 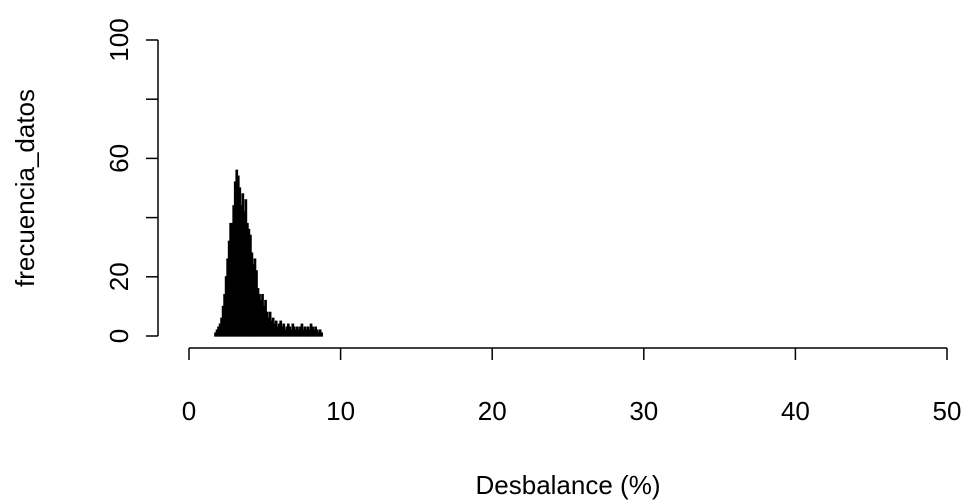 What do you see at coordinates (189, 411) in the screenshot?
I see `x-tick-label: 0` at bounding box center [189, 411].